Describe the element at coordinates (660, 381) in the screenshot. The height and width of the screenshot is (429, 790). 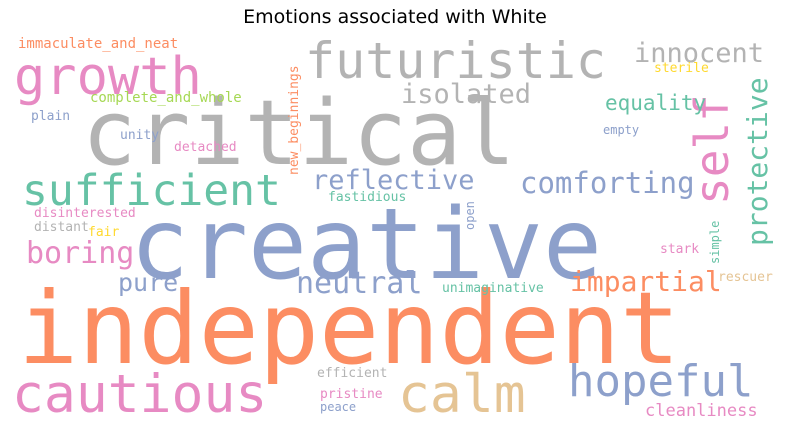
I see `word-hopeful: hopeful` at that location.